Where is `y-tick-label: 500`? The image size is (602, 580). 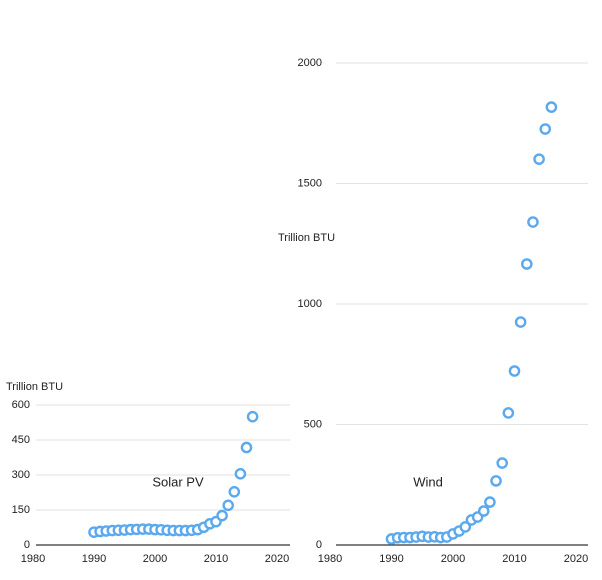 y-tick-label: 500 is located at coordinates (313, 424).